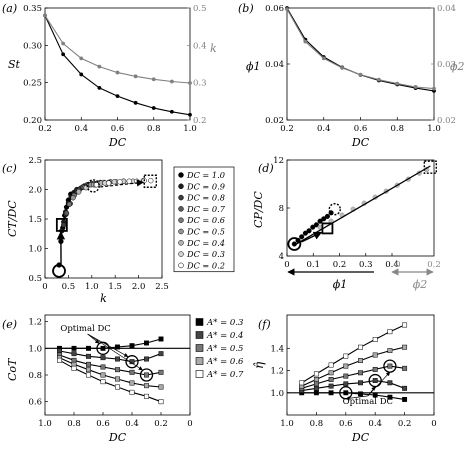 This screenshot has height=476, width=474. I want to click on y-tick-label: 4, so click(281, 257).